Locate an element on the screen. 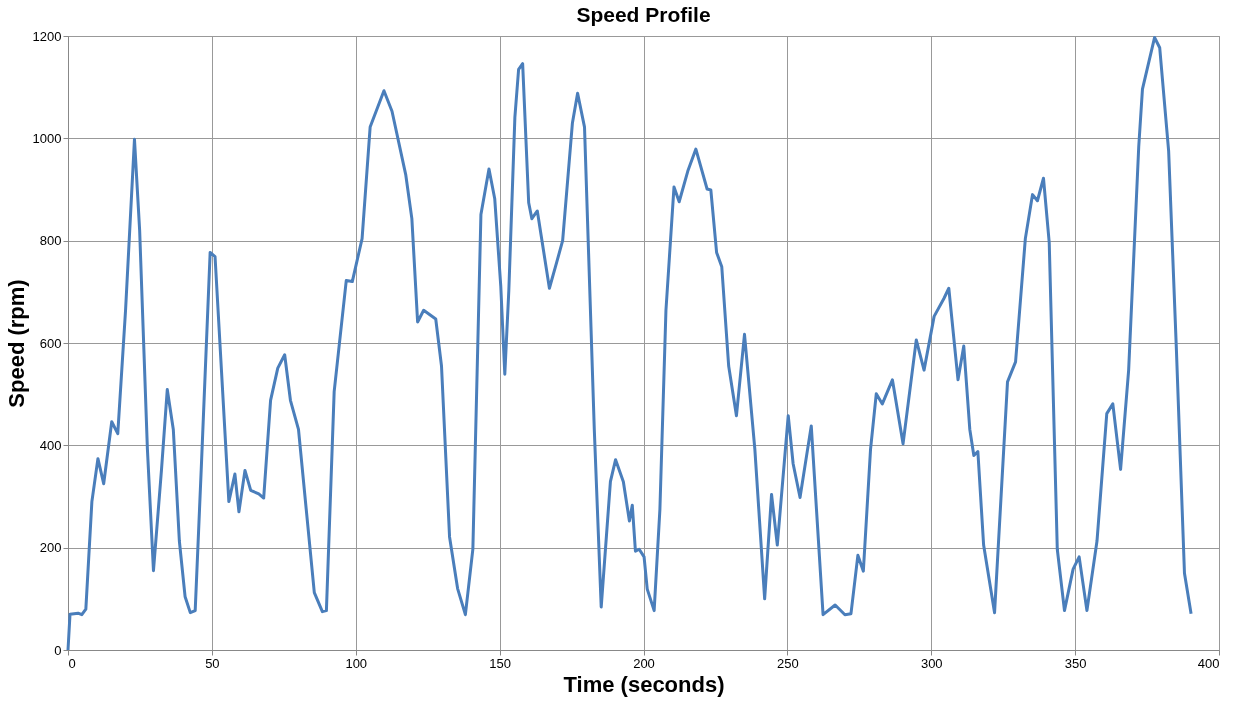  x-tick-label: 200 is located at coordinates (644, 663).